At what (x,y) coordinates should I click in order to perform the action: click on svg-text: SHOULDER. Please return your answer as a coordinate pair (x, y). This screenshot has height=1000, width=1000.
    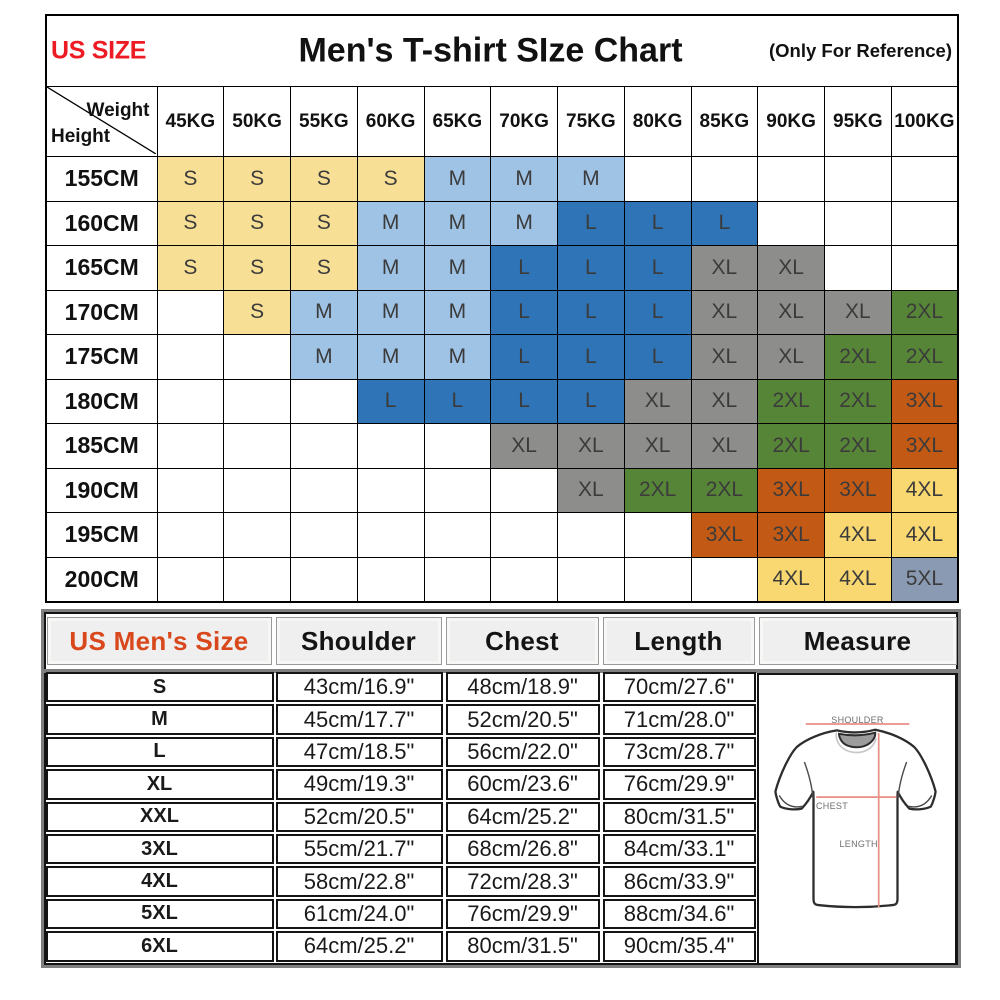
    Looking at the image, I should click on (857, 720).